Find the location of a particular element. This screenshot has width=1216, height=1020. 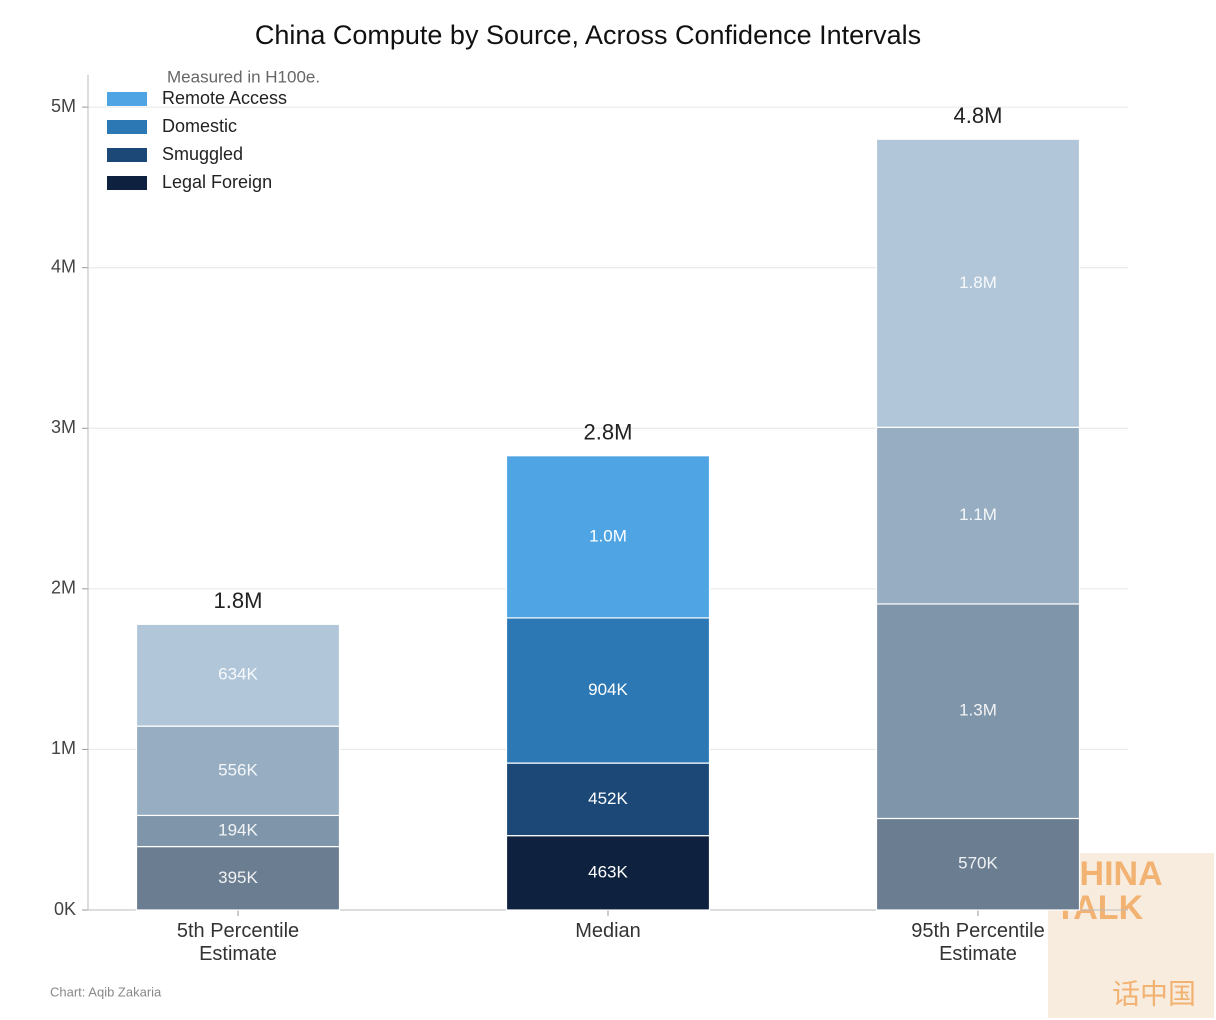

watermark-text: 话中国 is located at coordinates (1154, 993).